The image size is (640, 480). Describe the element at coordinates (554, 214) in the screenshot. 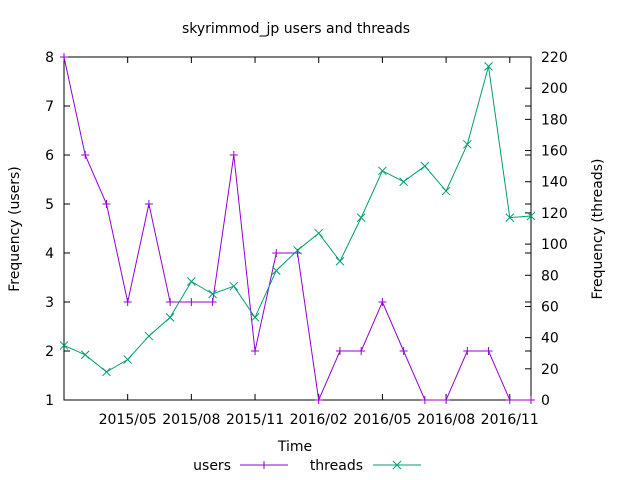

I see `y2-tick-label: 120` at that location.